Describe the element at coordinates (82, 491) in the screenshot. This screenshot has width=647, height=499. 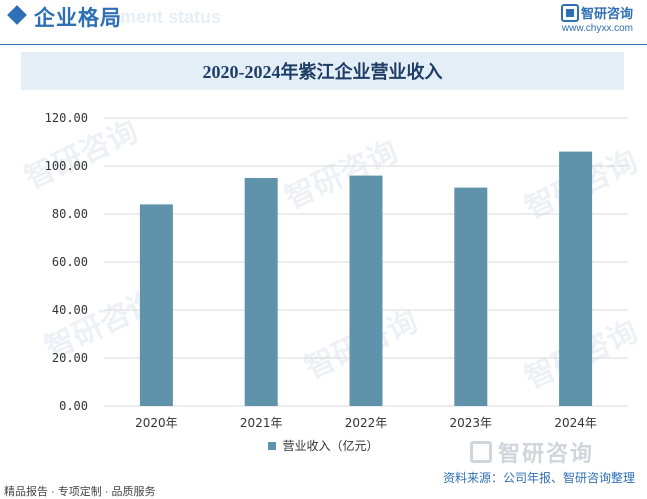
I see `footer-text: 精品报告 · 专项定制 · 品质服务` at that location.